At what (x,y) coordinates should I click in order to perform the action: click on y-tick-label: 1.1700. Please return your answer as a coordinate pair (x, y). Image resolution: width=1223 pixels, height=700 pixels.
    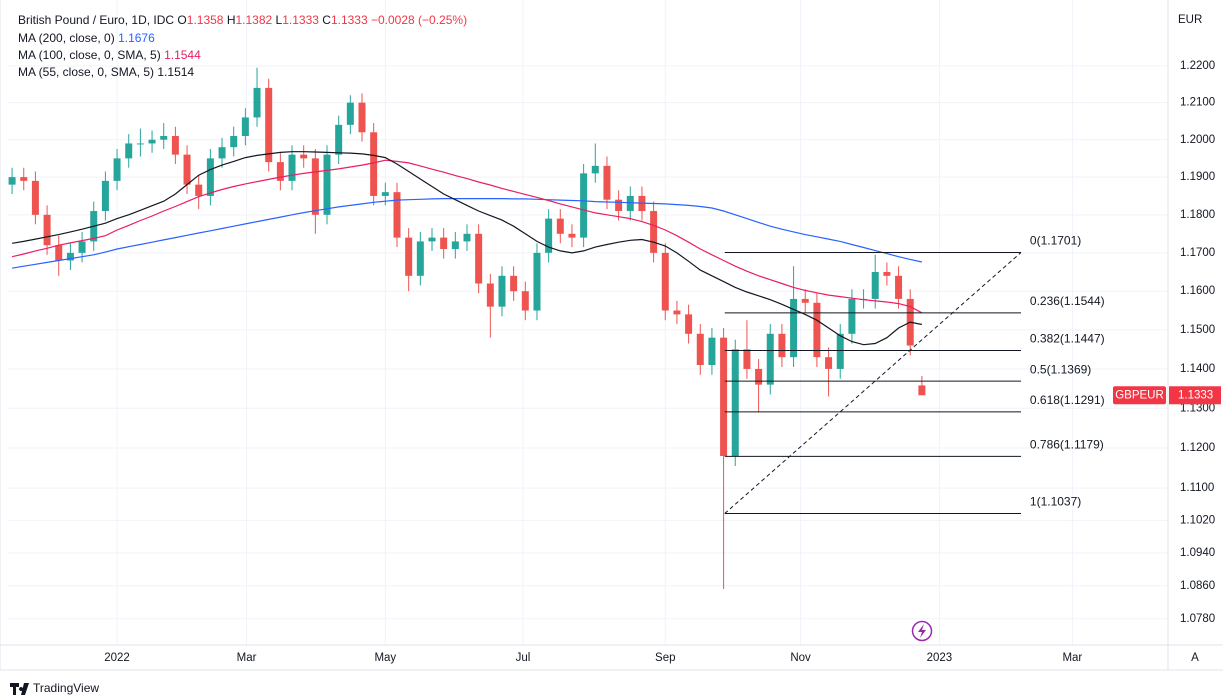
    Looking at the image, I should click on (1197, 253).